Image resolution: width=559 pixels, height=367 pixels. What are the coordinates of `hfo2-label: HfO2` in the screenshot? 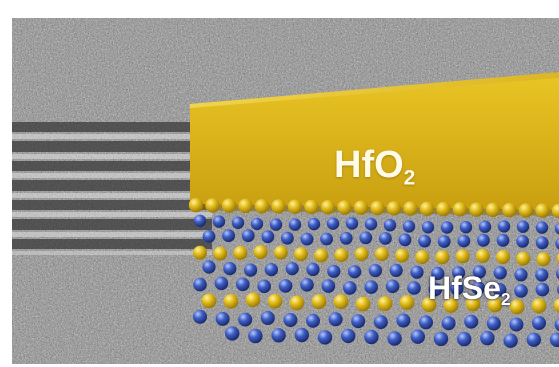 It's located at (375, 167).